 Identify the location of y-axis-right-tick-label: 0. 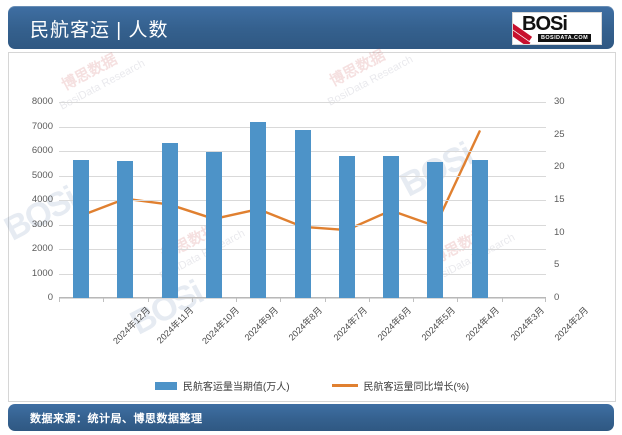
(557, 297).